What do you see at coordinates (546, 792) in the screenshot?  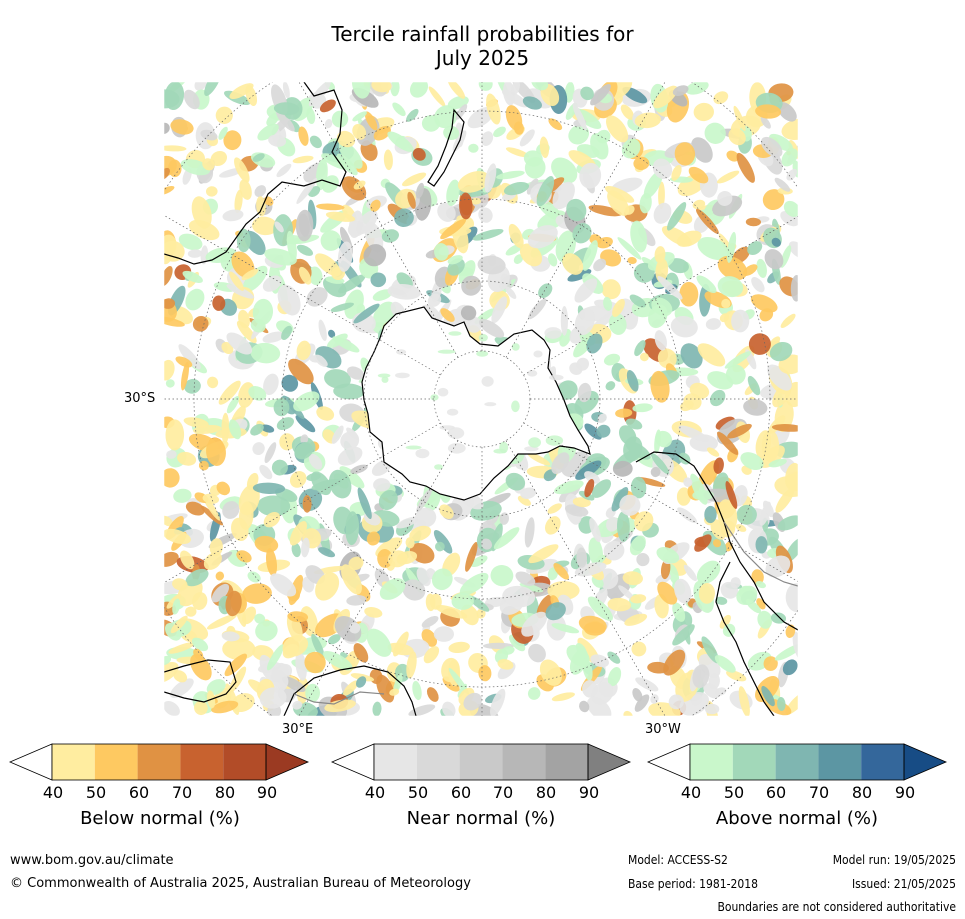 I see `tick-label: 80` at bounding box center [546, 792].